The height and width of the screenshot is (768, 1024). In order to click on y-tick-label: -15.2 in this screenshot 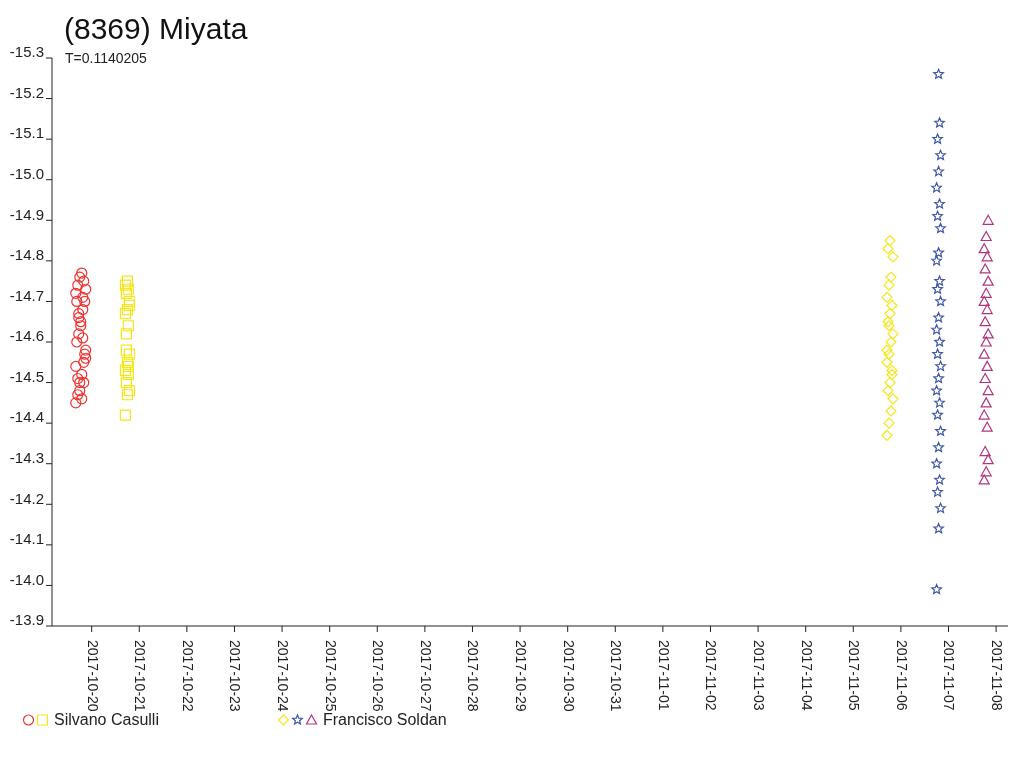, I will do `click(26, 92)`.